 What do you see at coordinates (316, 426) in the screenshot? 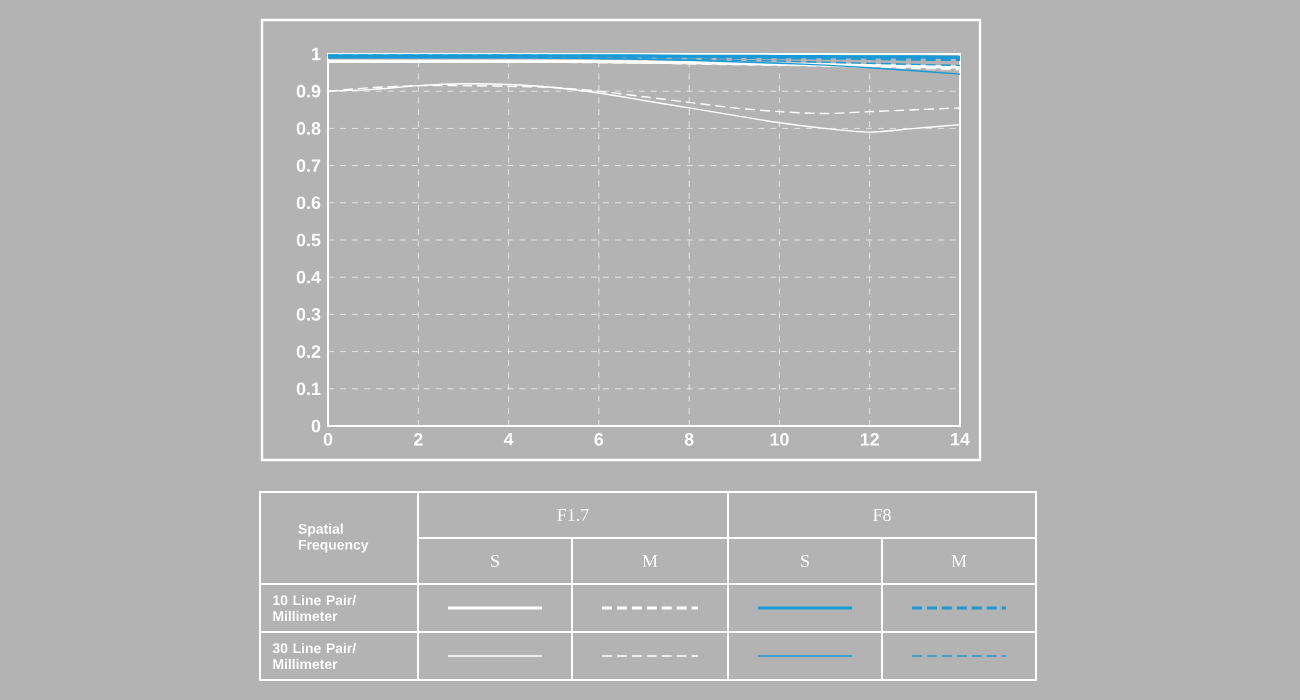
I see `y-tick-label: 0` at bounding box center [316, 426].